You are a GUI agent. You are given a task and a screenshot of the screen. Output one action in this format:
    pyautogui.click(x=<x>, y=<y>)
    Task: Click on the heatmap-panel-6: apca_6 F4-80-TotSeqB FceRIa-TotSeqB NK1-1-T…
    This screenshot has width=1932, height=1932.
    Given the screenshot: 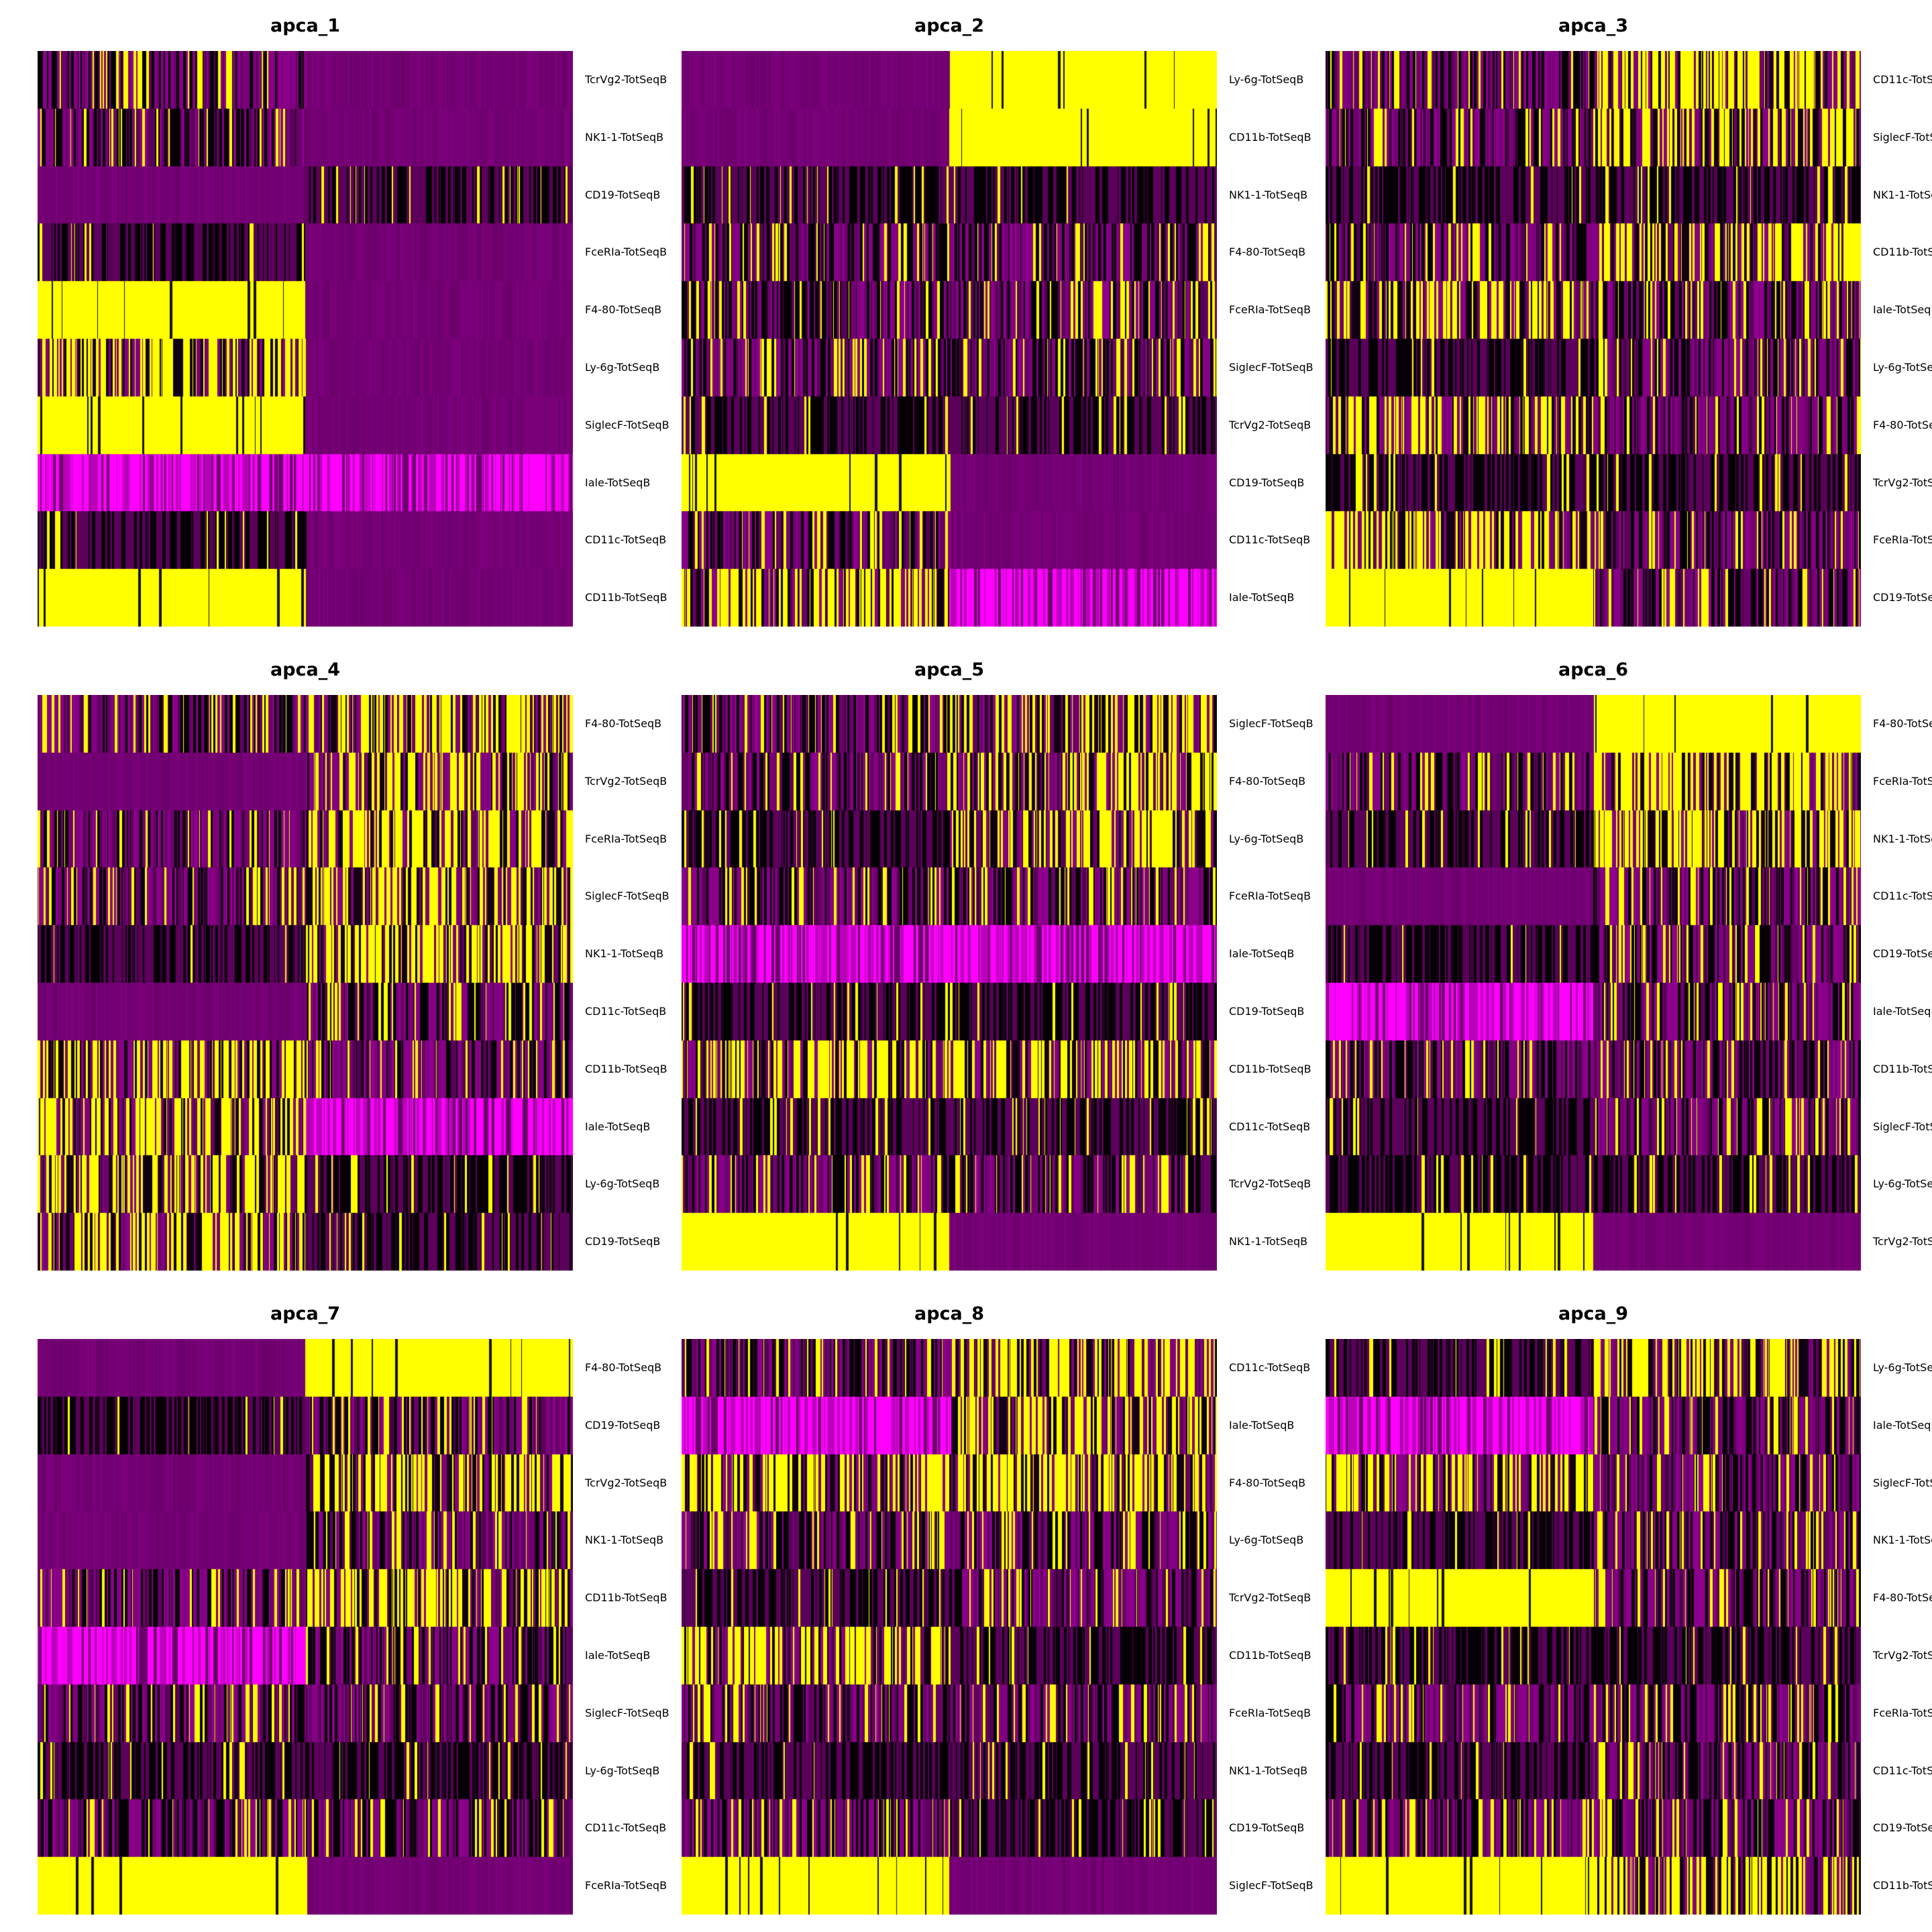 What is the action you would take?
    pyautogui.click(x=1610, y=966)
    